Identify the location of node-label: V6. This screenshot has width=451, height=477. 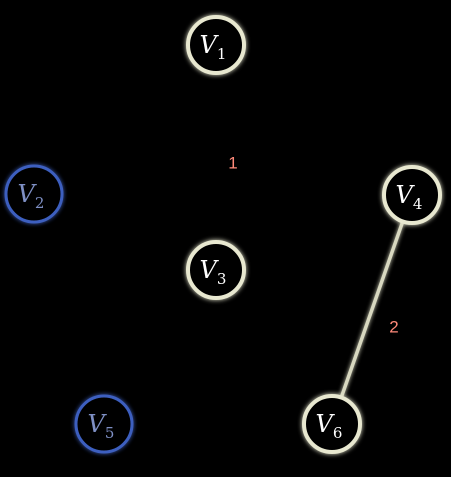
(329, 426).